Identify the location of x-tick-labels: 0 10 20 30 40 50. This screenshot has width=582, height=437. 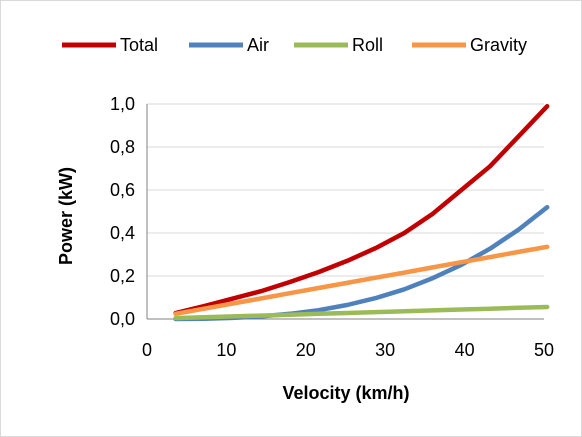
(348, 350).